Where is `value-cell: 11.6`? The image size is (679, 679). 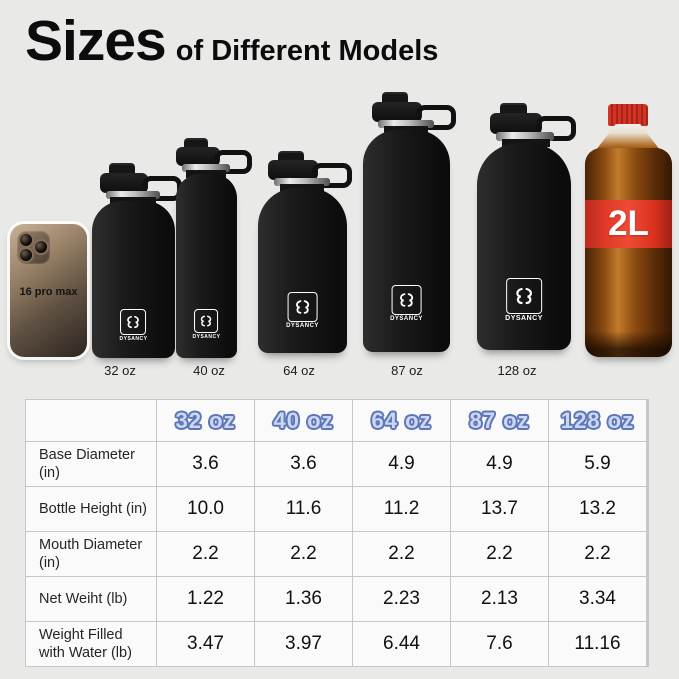
value-cell: 11.6 is located at coordinates (303, 509).